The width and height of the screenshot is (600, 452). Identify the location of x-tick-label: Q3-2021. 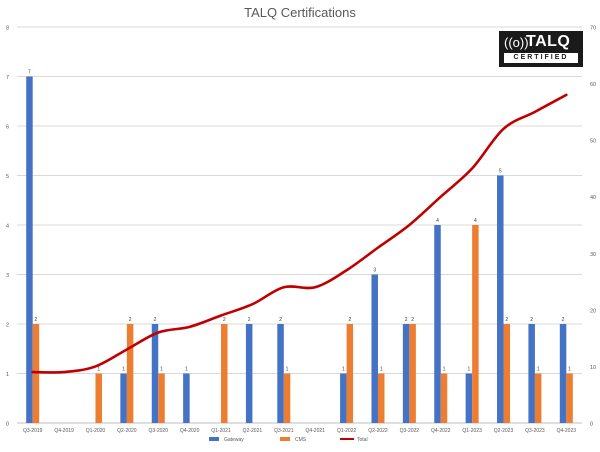
(284, 431).